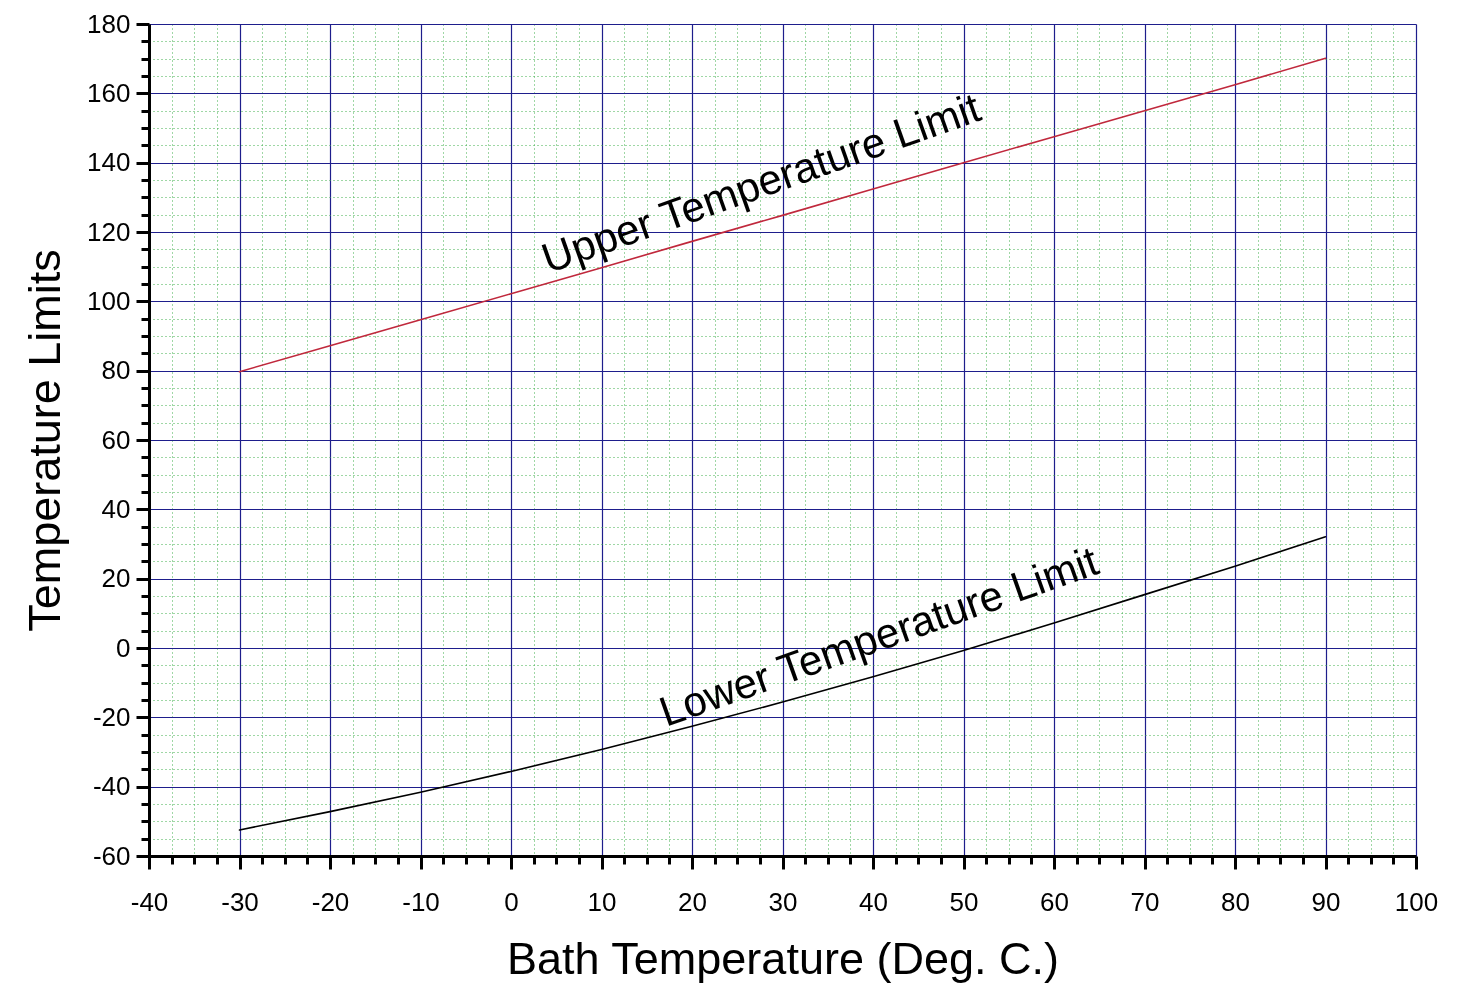  What do you see at coordinates (783, 958) in the screenshot?
I see `x-axis-title: Bath Temperature (Deg. C.)` at bounding box center [783, 958].